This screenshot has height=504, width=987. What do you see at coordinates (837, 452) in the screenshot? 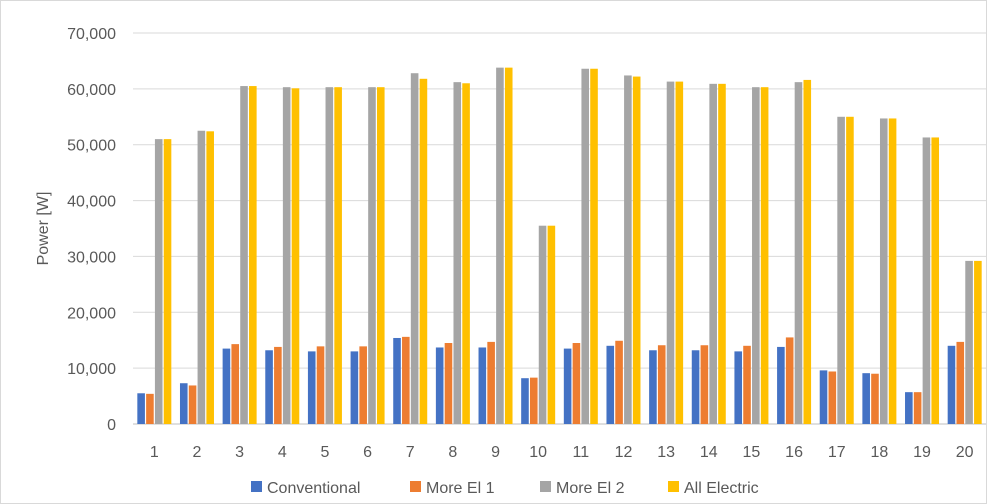
I see `x-tick-label: 17` at bounding box center [837, 452].